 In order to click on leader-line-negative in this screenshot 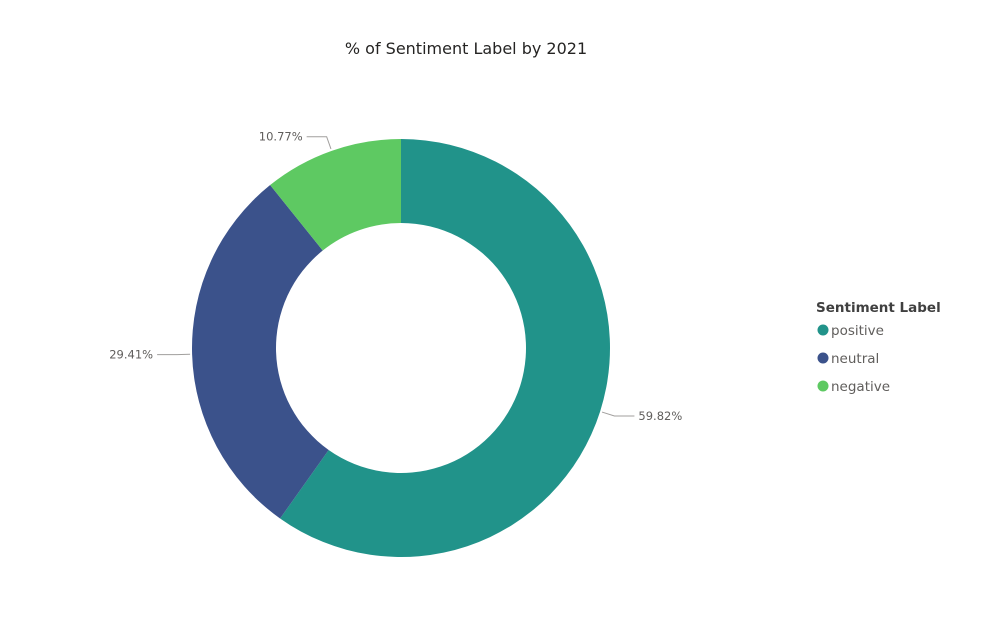, I will do `click(319, 143)`.